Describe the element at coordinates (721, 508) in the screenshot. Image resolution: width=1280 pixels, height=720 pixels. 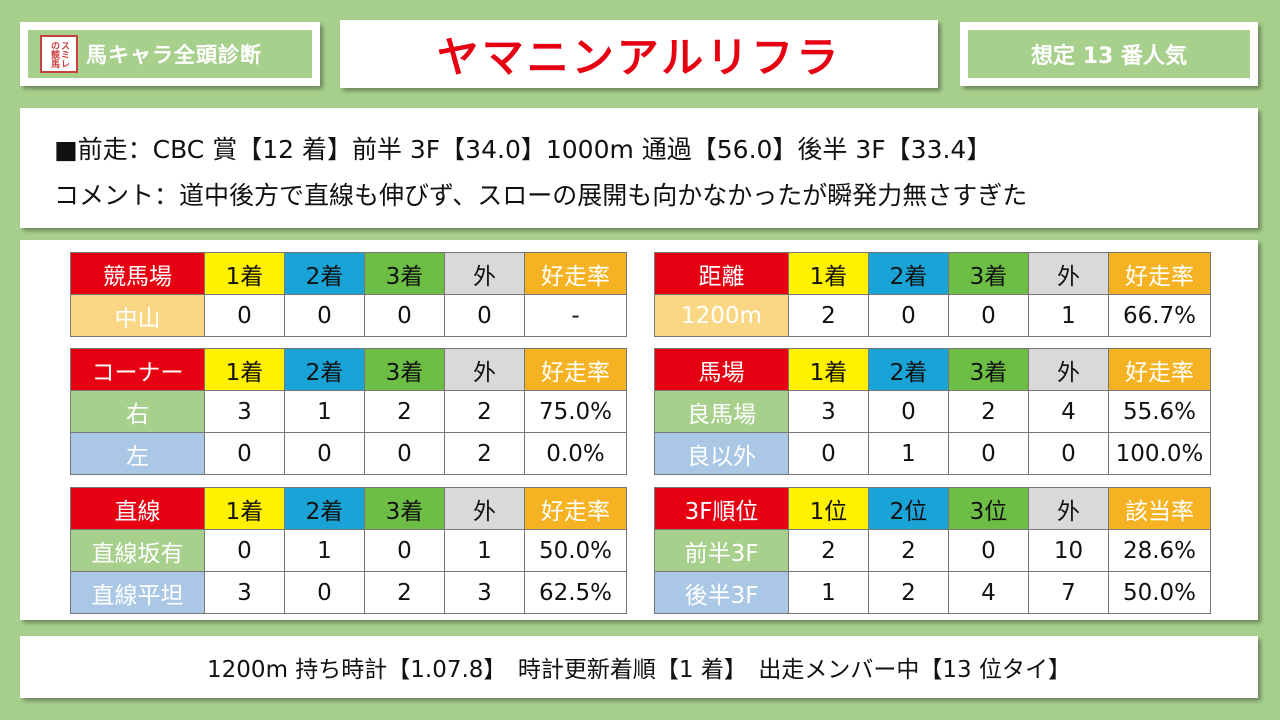
I see `header-cell: 3F順位` at that location.